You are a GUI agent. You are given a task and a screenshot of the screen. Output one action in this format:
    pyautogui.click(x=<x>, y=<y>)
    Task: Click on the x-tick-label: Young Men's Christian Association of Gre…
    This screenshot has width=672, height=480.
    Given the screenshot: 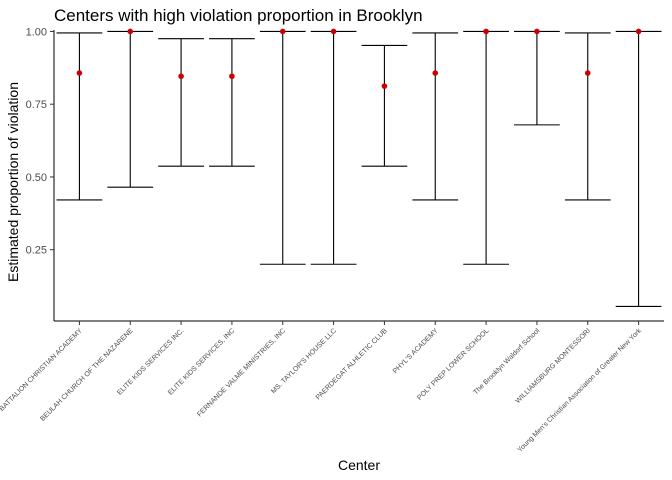 What is the action you would take?
    pyautogui.click(x=579, y=390)
    